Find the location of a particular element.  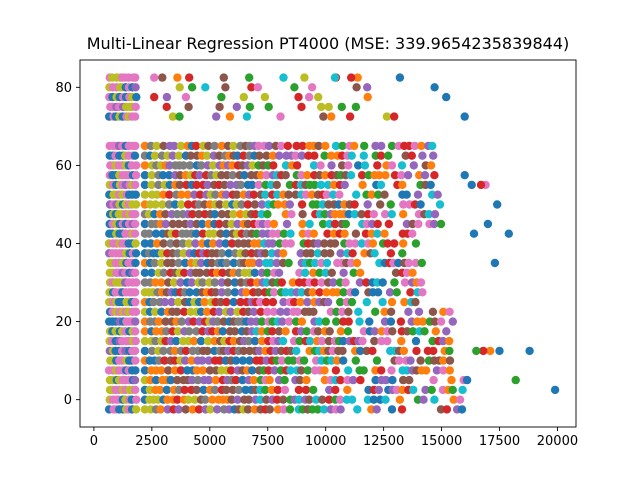

x-tick-label: 7500 is located at coordinates (267, 441).